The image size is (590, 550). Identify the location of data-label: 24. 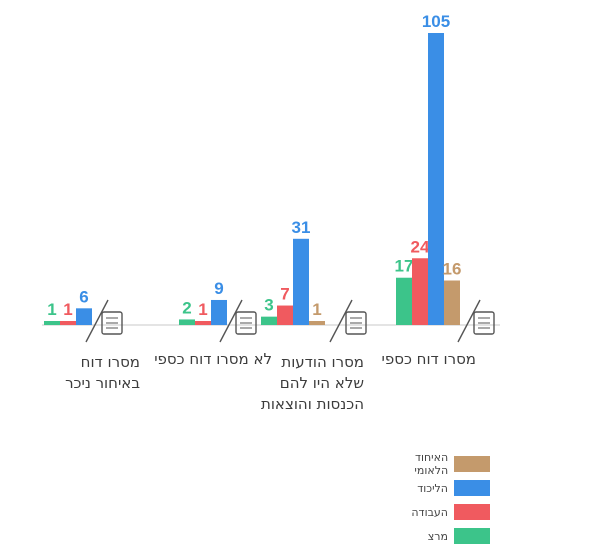
(420, 246).